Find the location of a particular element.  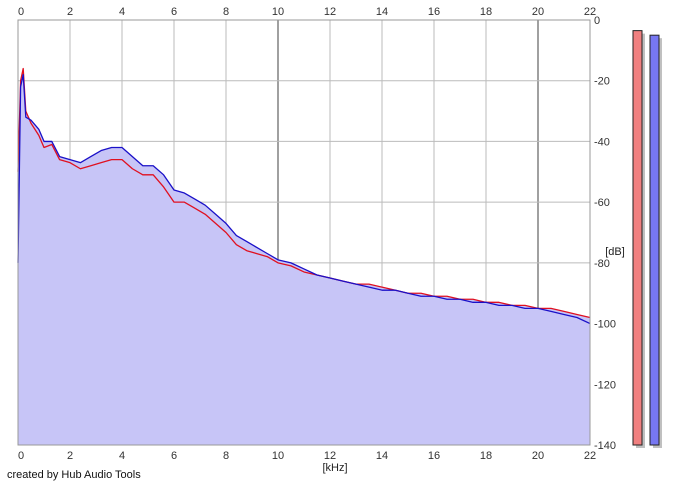

x-tick-bottom-4: 4 is located at coordinates (122, 456).